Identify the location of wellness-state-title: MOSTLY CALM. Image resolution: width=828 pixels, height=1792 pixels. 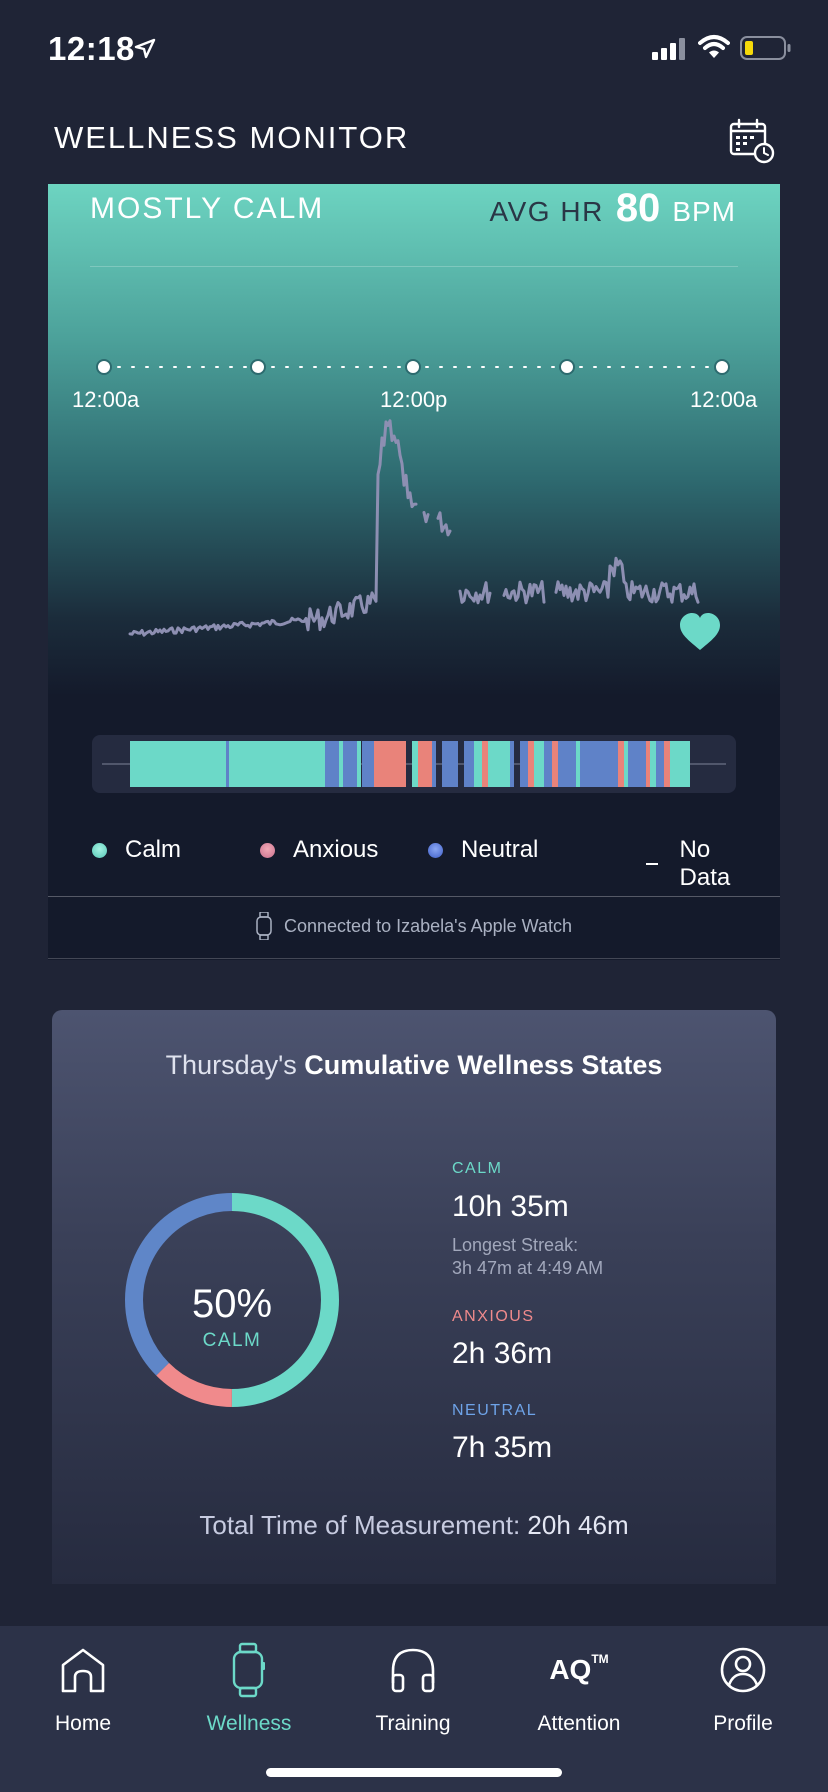
(207, 208).